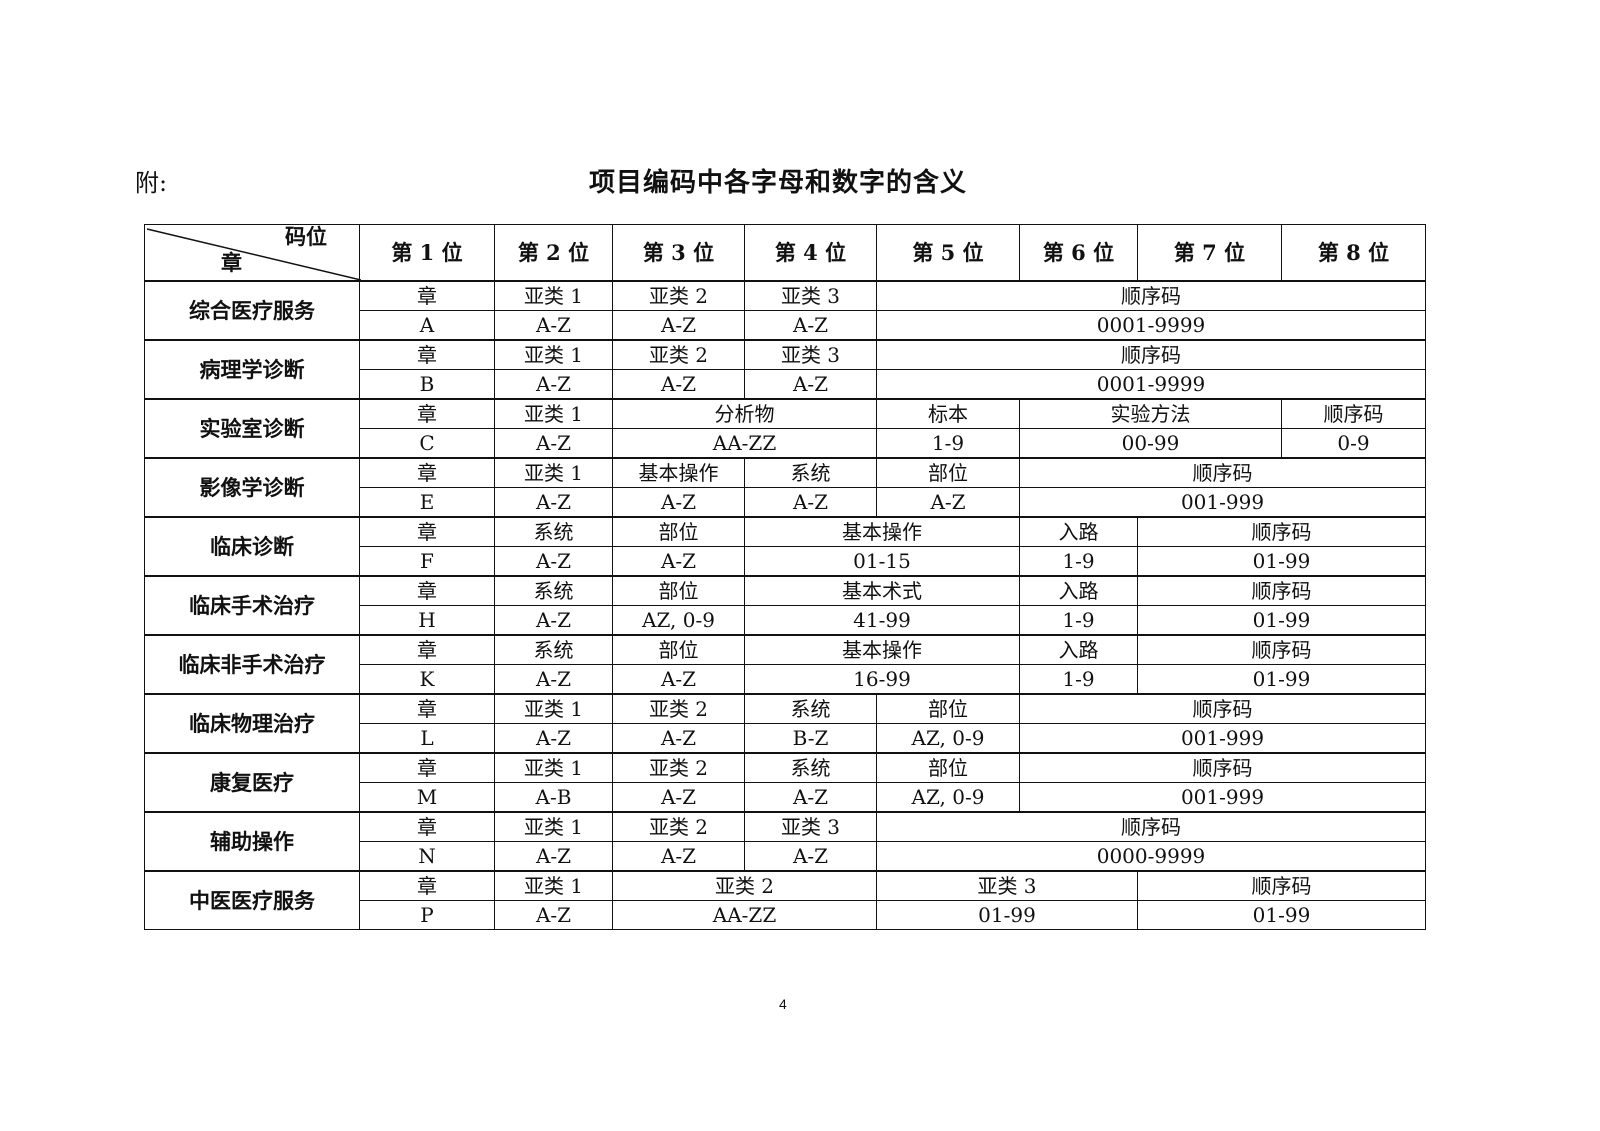 Image resolution: width=1600 pixels, height=1131 pixels. What do you see at coordinates (252, 546) in the screenshot?
I see `chapter-name: 临床诊断` at bounding box center [252, 546].